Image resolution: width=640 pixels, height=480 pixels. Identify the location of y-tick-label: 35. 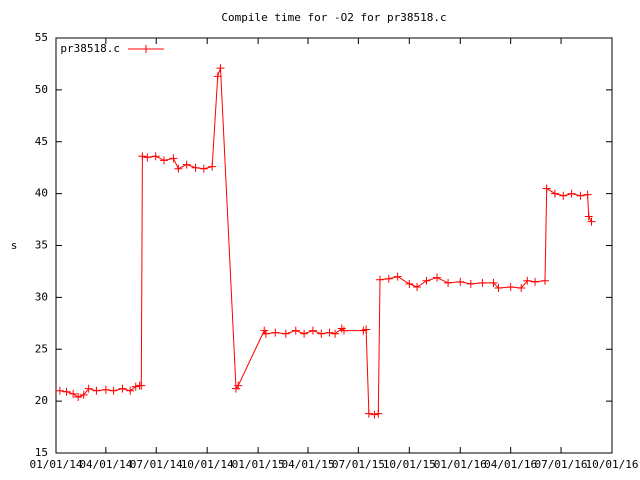
(41, 245).